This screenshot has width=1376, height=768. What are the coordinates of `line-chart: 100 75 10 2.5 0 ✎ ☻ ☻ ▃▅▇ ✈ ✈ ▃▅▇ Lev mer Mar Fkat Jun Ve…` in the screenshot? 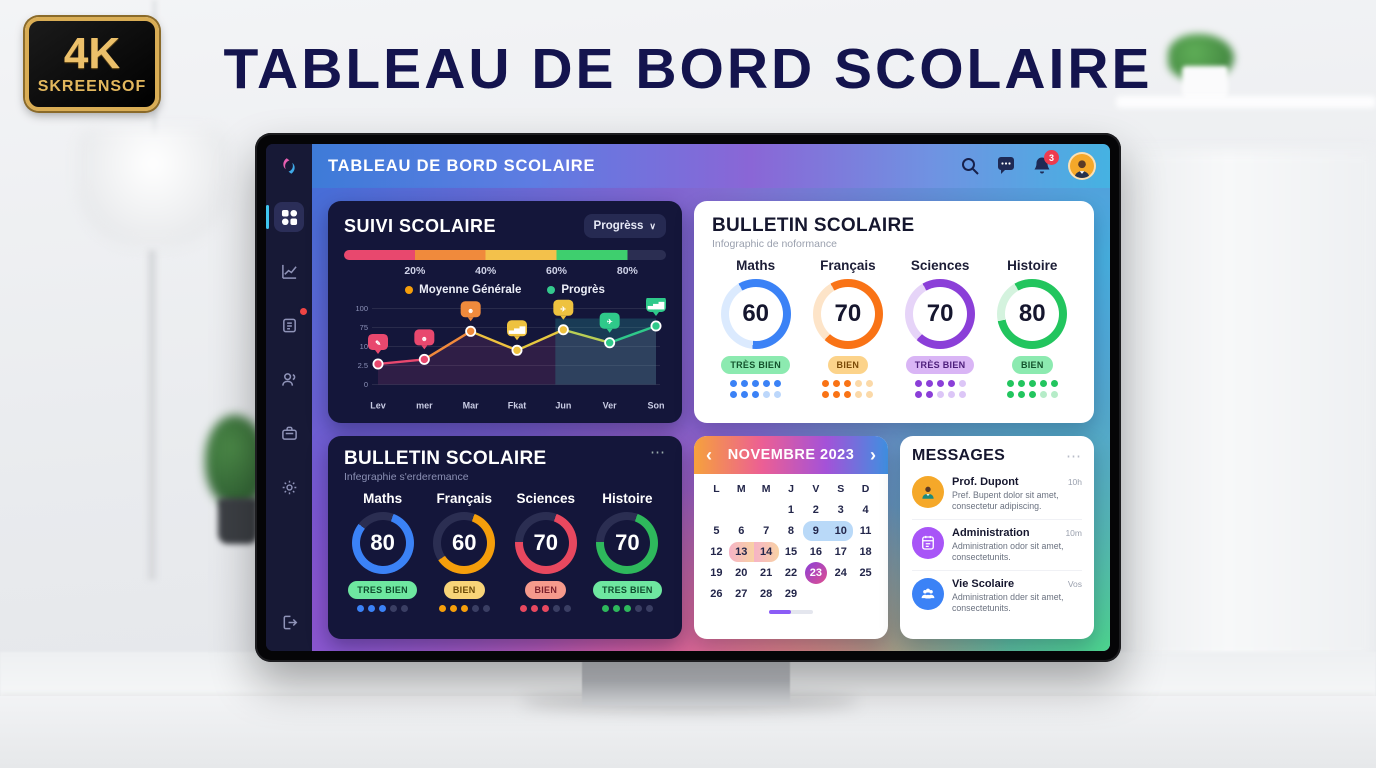 It's located at (505, 355).